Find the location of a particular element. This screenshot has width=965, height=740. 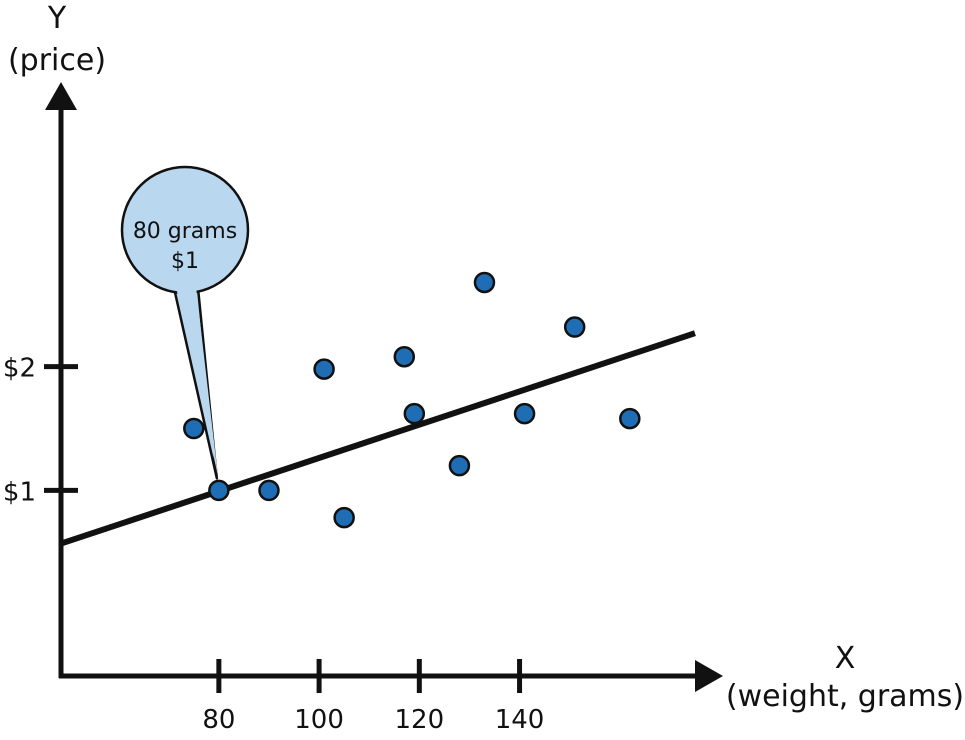

callout-joint is located at coordinates (197, 381).